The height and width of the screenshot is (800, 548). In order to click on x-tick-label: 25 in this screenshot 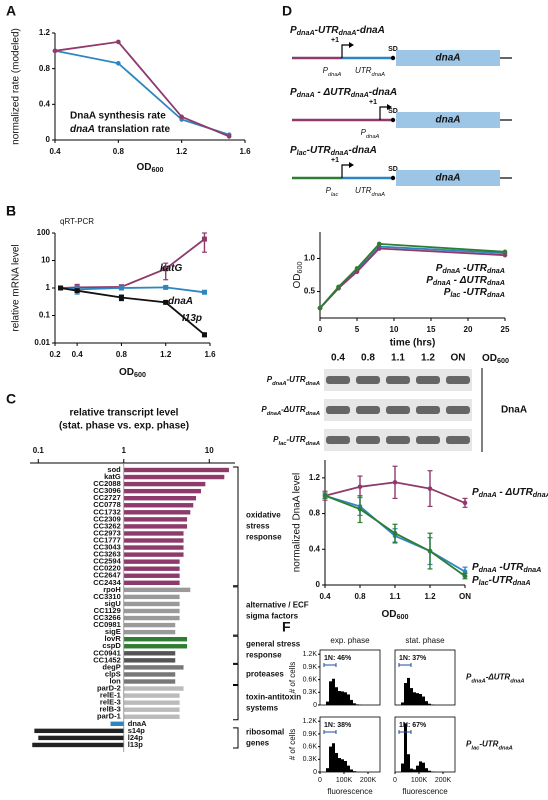, I will do `click(505, 329)`.